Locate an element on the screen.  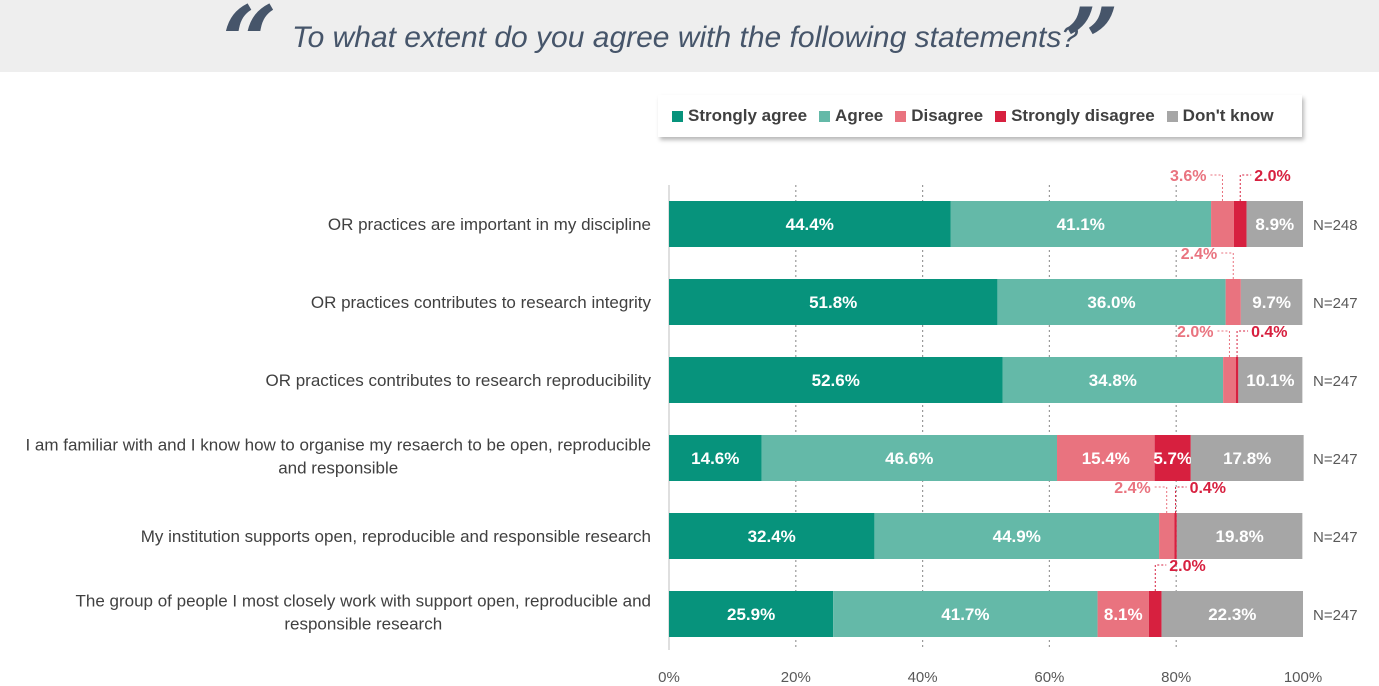
data-label: 41.1% is located at coordinates (1081, 224).